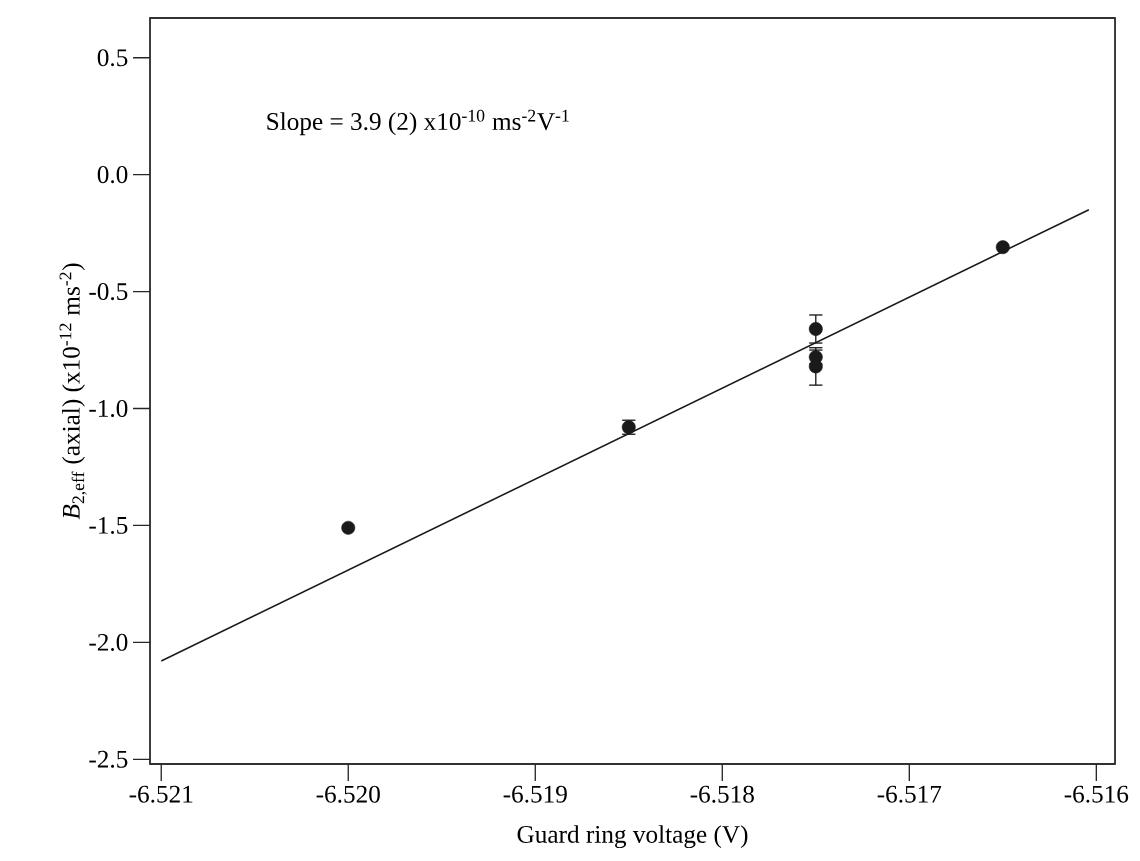 Image resolution: width=1140 pixels, height=861 pixels. I want to click on y-tick-label: -2.0, so click(108, 642).